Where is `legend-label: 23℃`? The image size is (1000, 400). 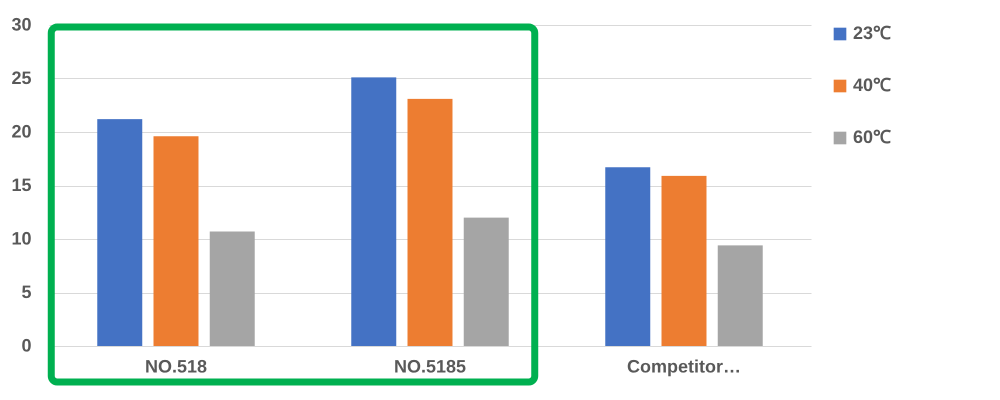
legend-label: 23℃ is located at coordinates (872, 33).